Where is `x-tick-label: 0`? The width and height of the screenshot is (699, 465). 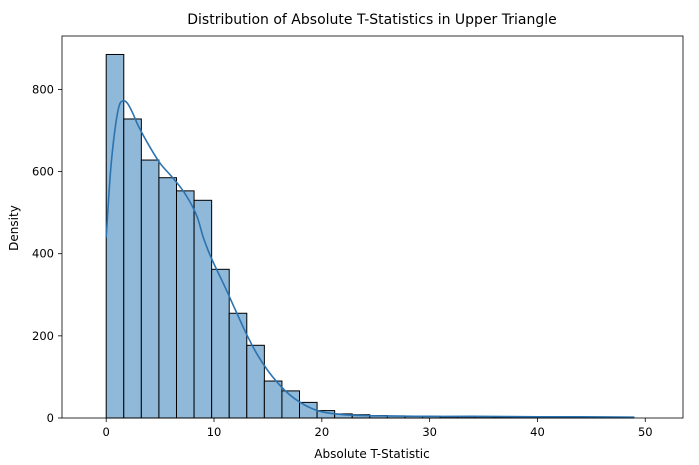 x-tick-label: 0 is located at coordinates (106, 432).